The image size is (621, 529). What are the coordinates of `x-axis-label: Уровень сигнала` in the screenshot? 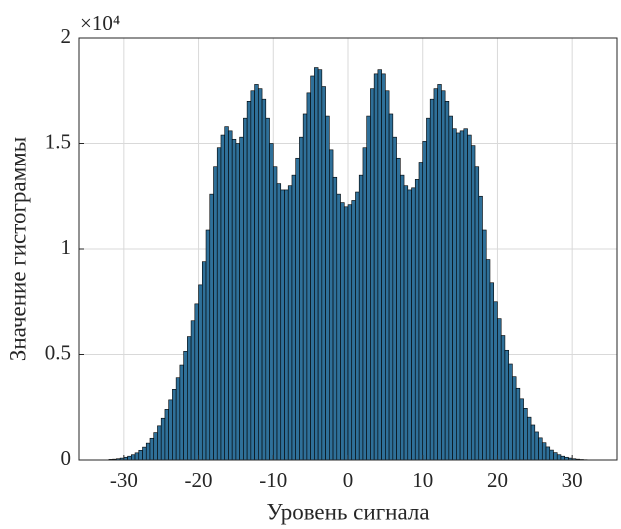 It's located at (347, 511).